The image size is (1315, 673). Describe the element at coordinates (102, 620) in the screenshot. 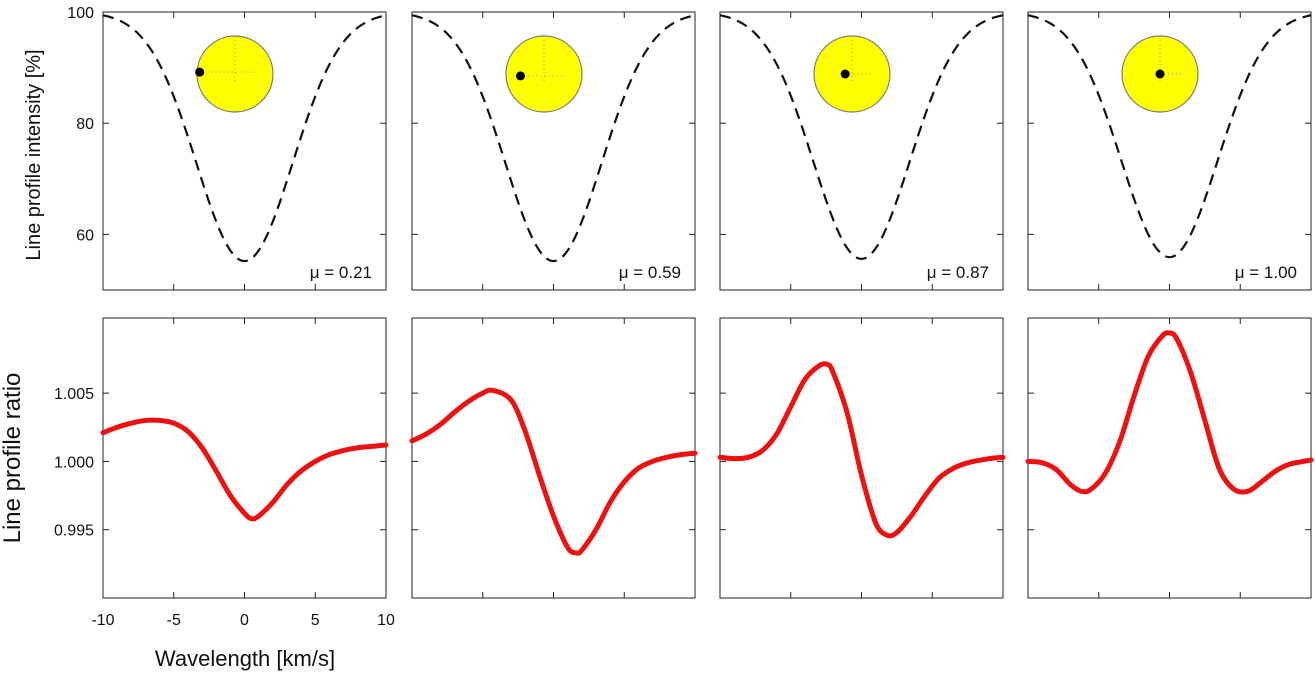

I see `x-tick-label: -10` at that location.